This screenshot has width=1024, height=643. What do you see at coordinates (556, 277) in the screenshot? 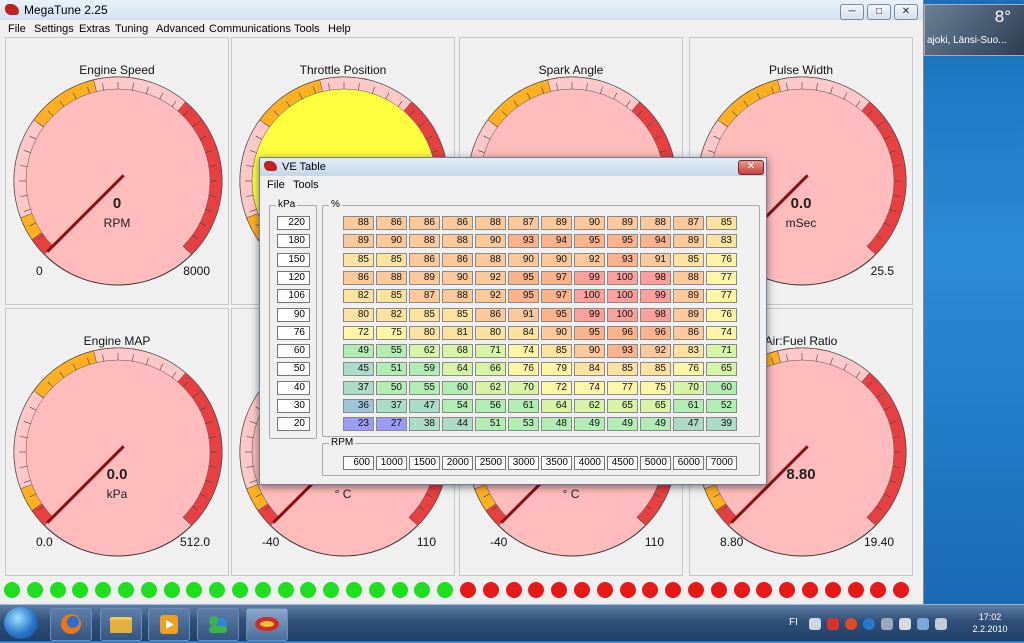
I see `ve-cell: 97` at bounding box center [556, 277].